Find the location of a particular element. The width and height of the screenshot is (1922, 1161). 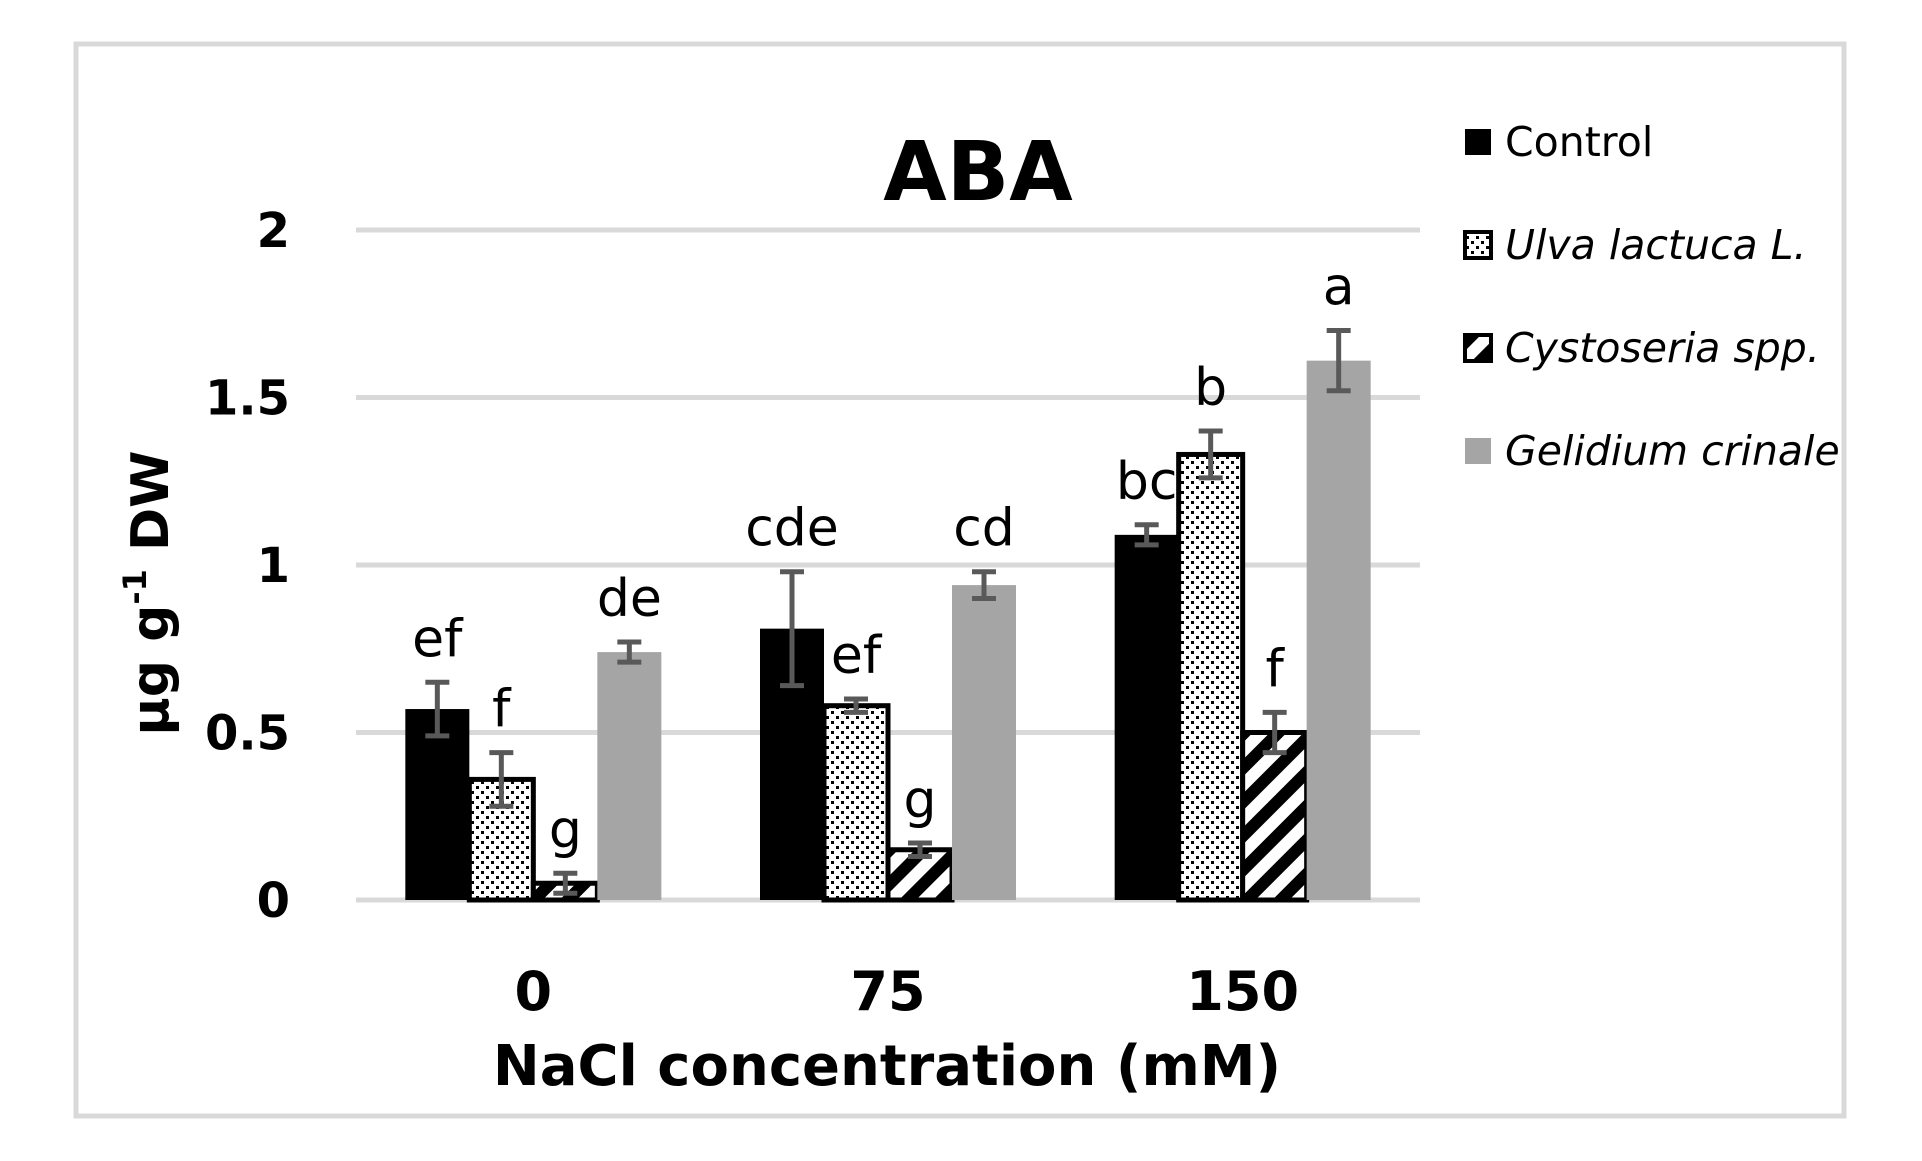

legend-label: Gelidium crinale is located at coordinates (1672, 451).